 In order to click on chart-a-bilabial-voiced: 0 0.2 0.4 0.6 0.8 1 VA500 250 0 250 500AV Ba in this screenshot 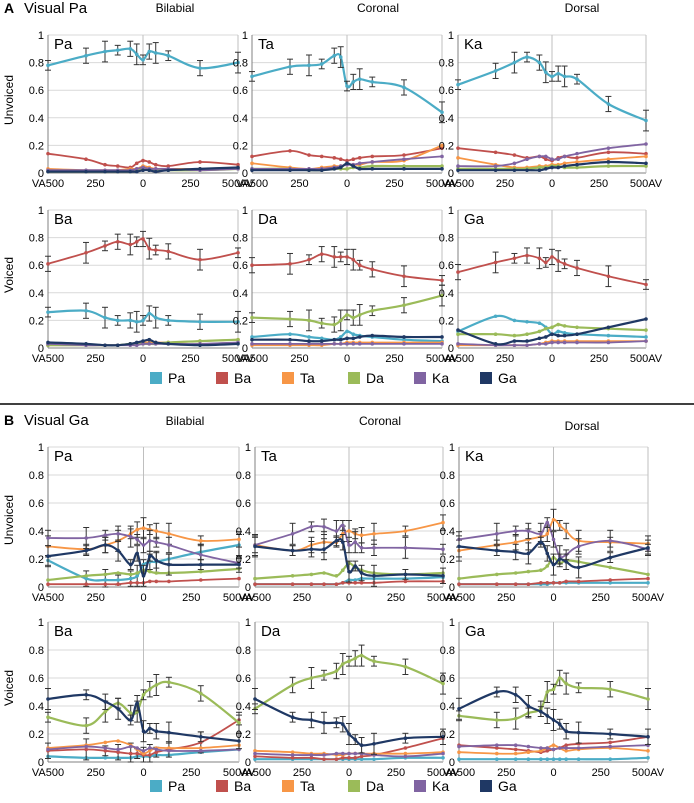, I will do `click(142, 285)`.